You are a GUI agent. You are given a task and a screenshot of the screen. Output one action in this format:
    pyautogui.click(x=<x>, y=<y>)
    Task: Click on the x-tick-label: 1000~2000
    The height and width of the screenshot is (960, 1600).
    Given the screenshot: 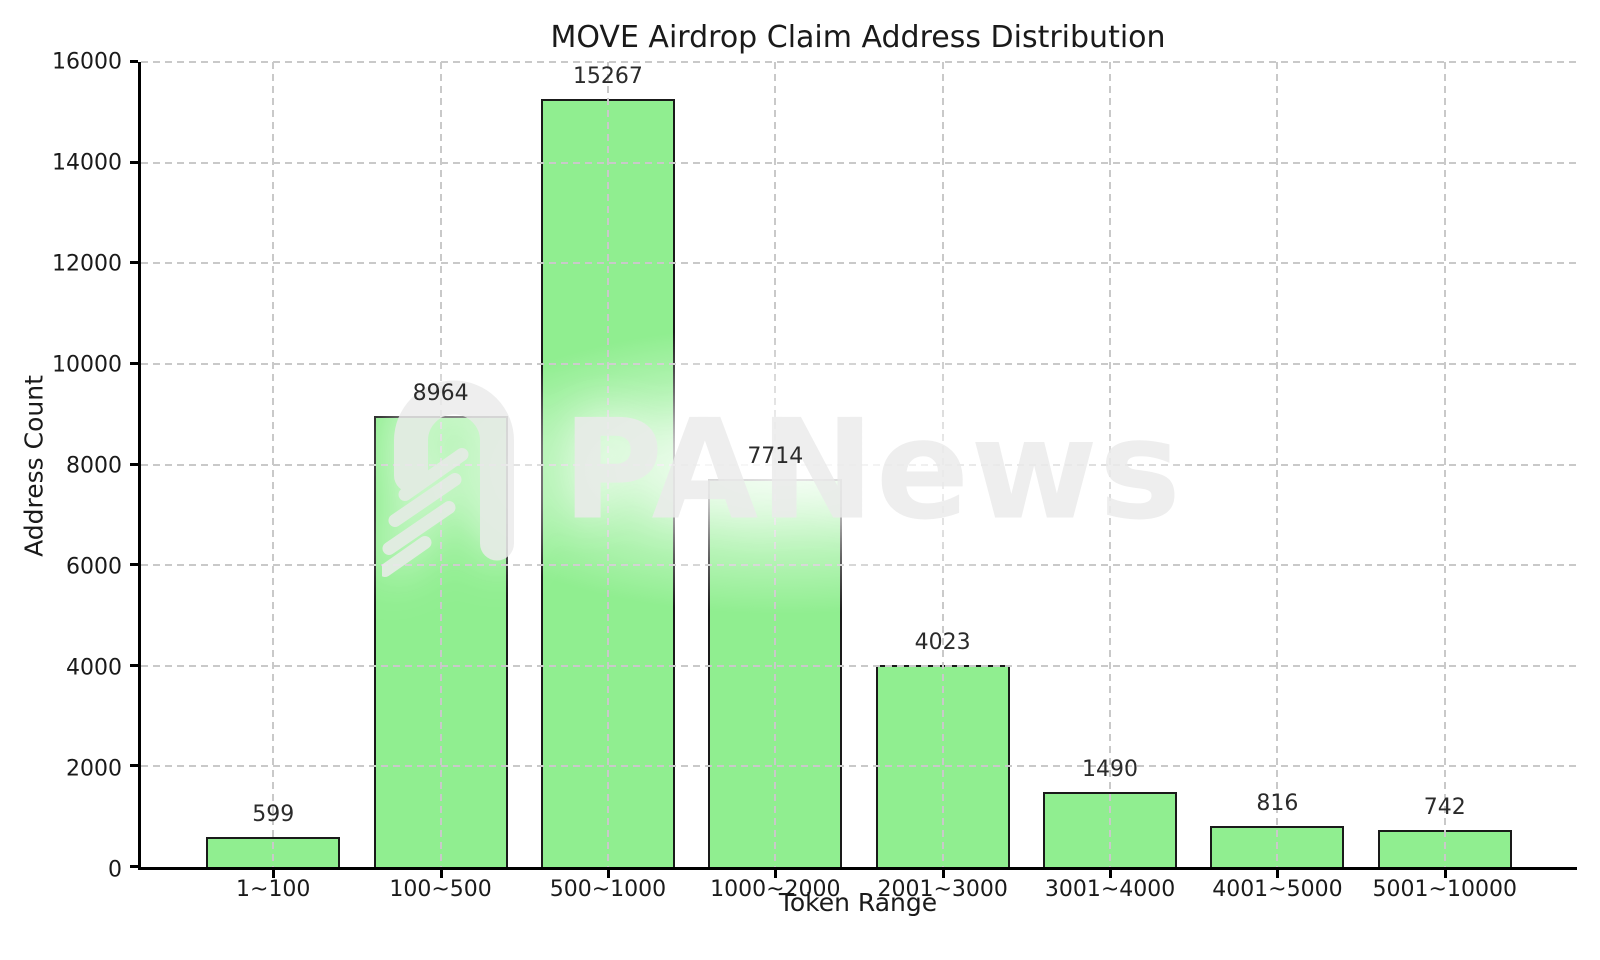 What is the action you would take?
    pyautogui.click(x=775, y=889)
    